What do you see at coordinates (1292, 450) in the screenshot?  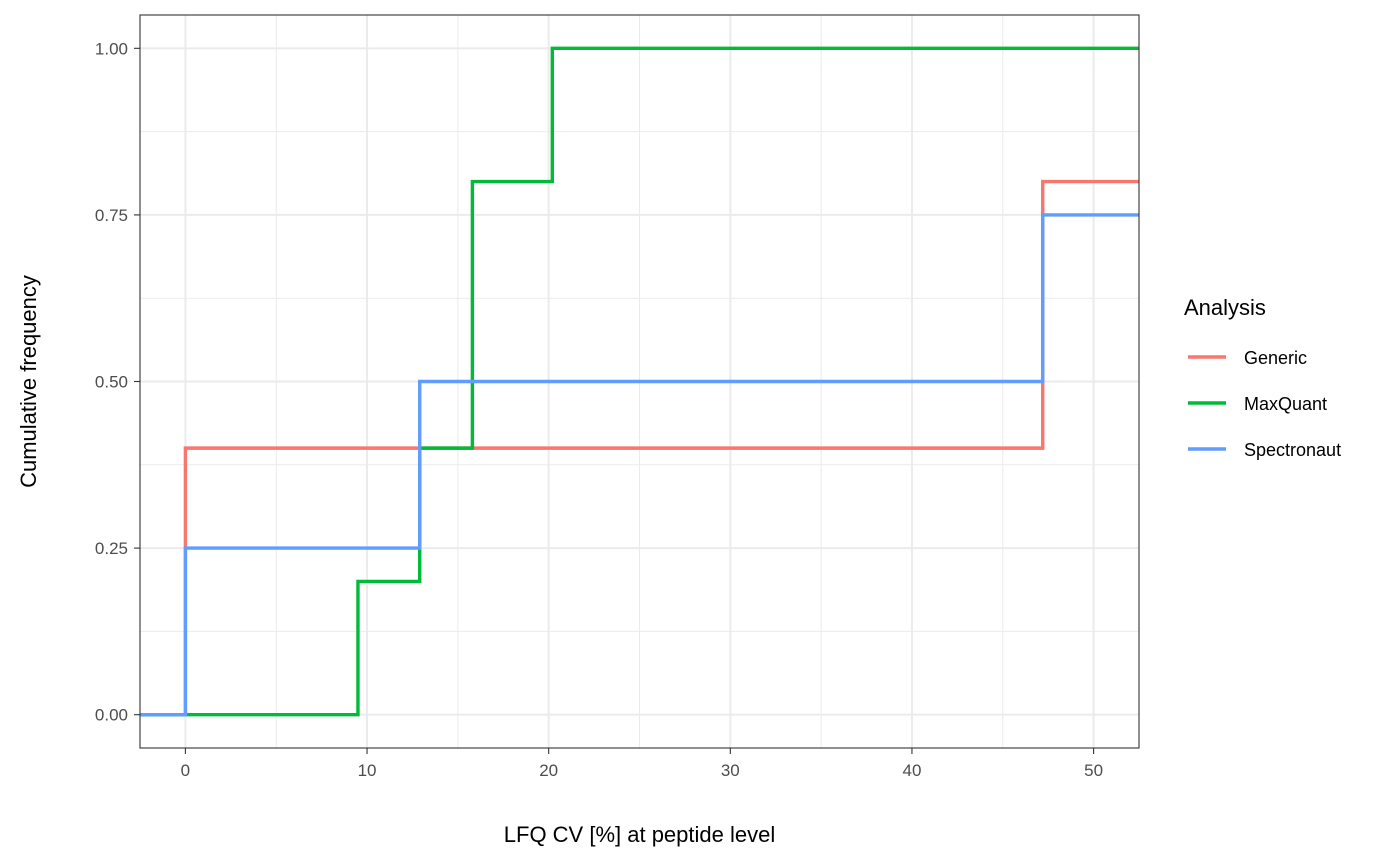 I see `legend-label-spectronaut: Spectronaut` at bounding box center [1292, 450].